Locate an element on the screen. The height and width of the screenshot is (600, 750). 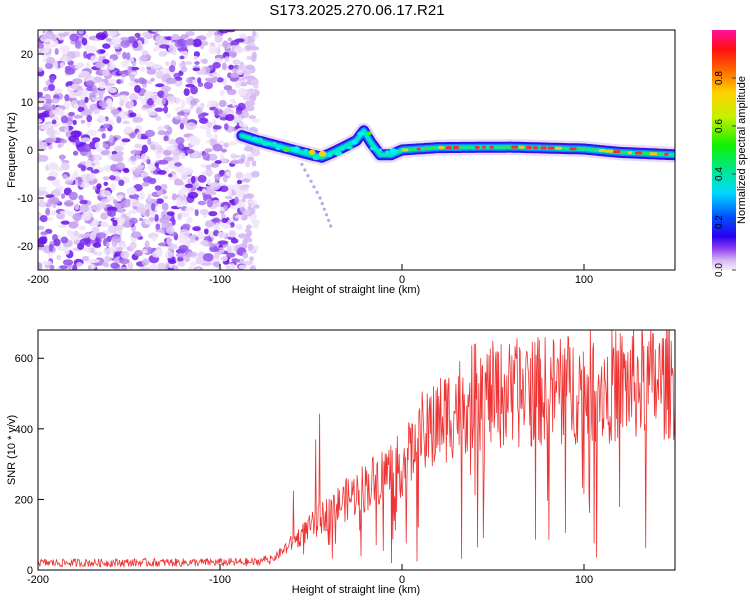
x-tick-label: -100 is located at coordinates (220, 580).